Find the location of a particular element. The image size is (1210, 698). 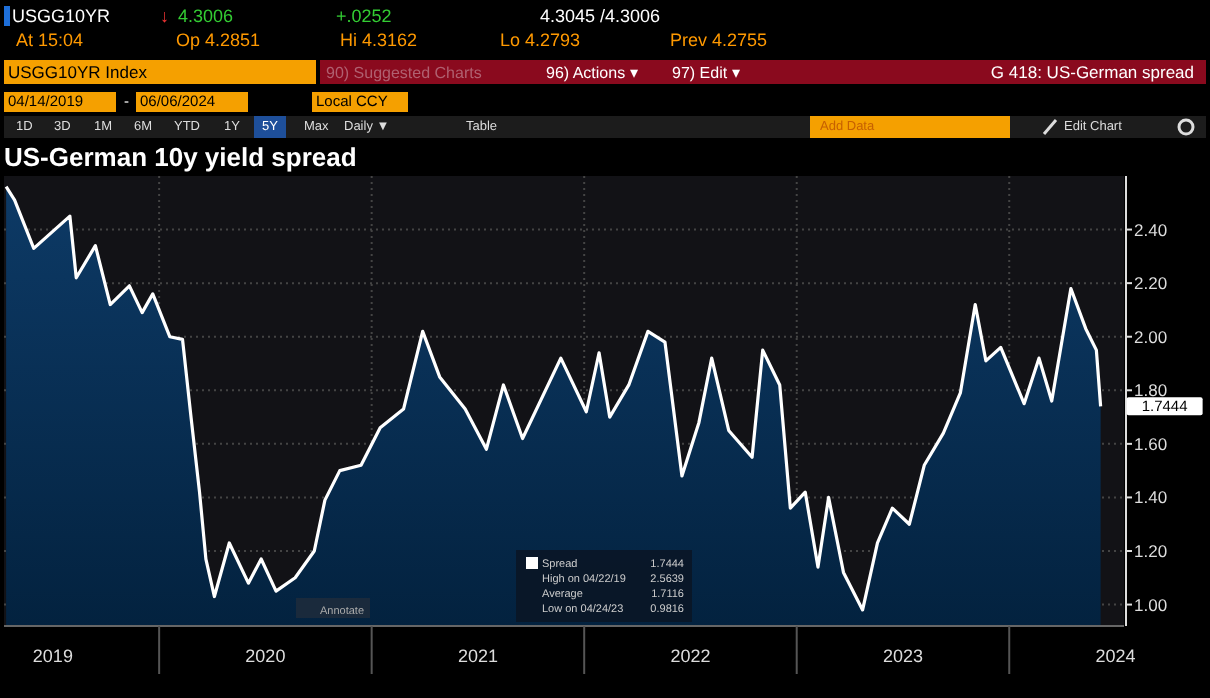

x-tick-label: 2023 is located at coordinates (903, 656).